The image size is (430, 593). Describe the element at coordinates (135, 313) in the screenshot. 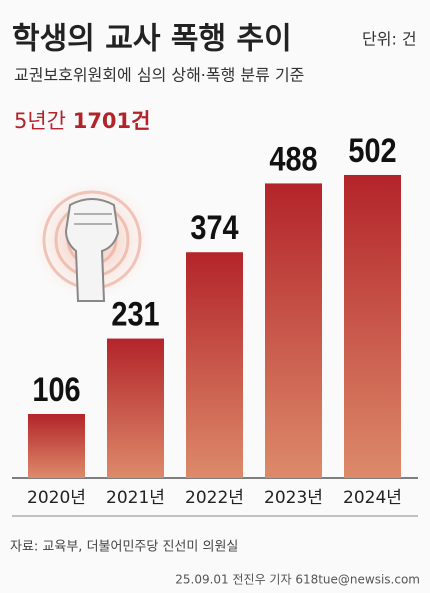

I see `value-label: 231` at that location.